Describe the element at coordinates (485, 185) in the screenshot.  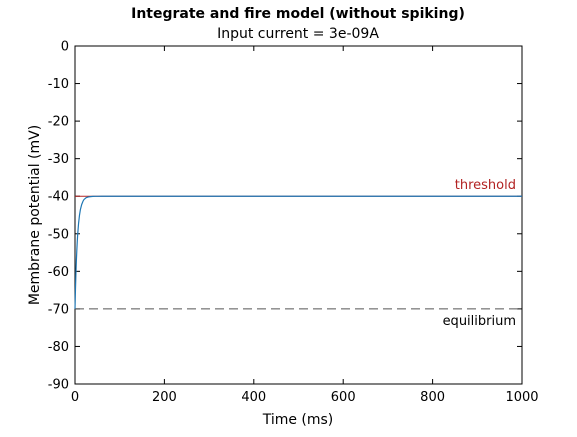
I see `threshold-label: threshold` at that location.